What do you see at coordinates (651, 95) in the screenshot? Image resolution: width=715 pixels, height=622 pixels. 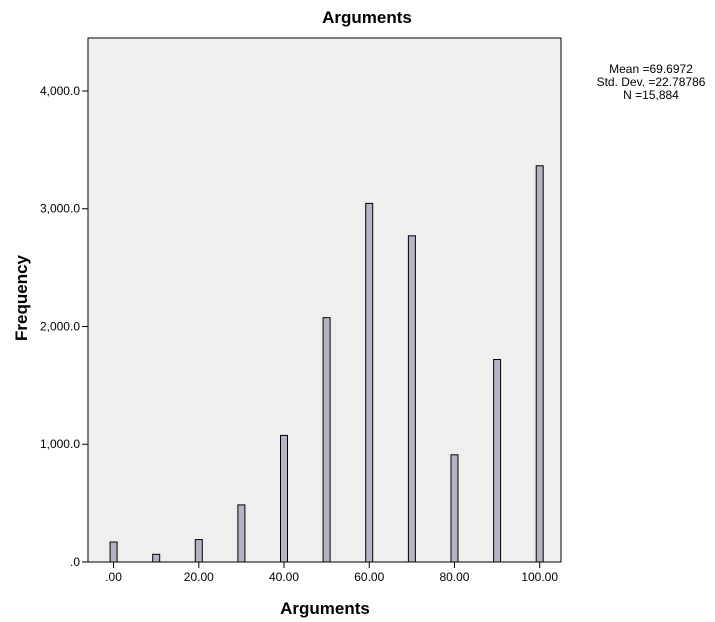 I see `stat-n: N =15,884` at bounding box center [651, 95].